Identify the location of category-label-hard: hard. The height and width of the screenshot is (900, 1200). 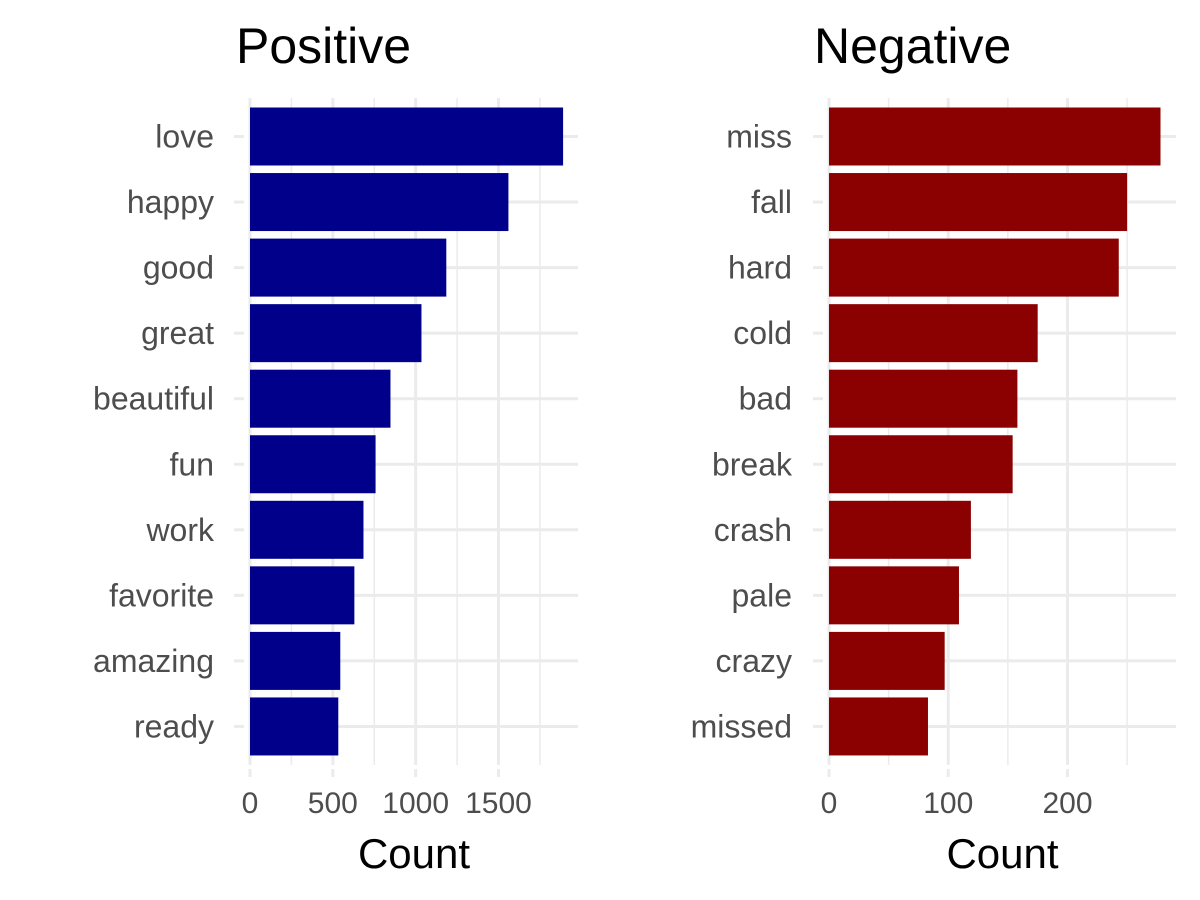
(760, 268).